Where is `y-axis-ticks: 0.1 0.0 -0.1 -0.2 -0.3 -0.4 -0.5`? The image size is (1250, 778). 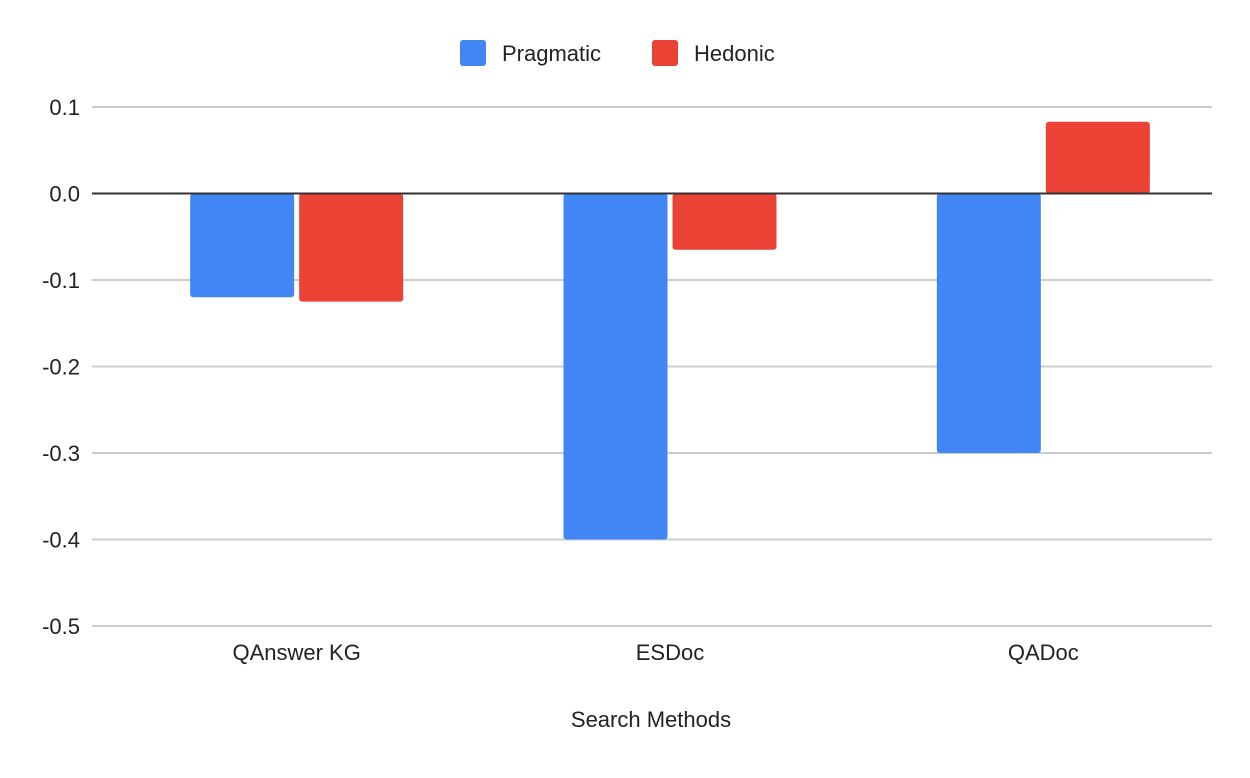 y-axis-ticks: 0.1 0.0 -0.1 -0.2 -0.3 -0.4 -0.5 is located at coordinates (61, 367).